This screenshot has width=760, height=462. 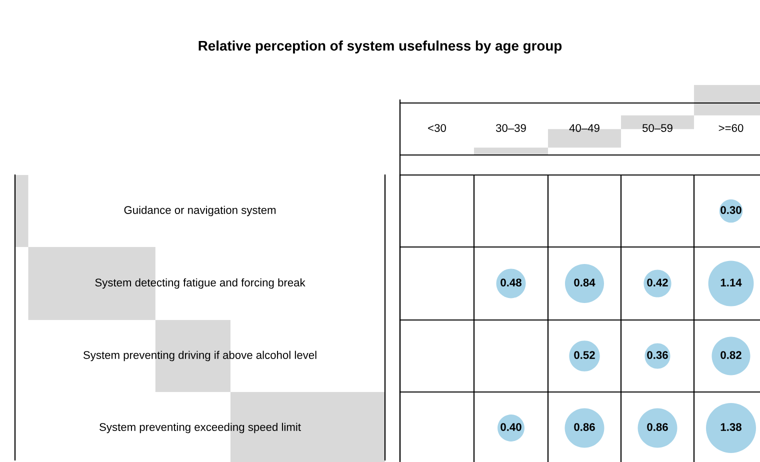 What do you see at coordinates (657, 282) in the screenshot?
I see `data-label: 0.42` at bounding box center [657, 282].